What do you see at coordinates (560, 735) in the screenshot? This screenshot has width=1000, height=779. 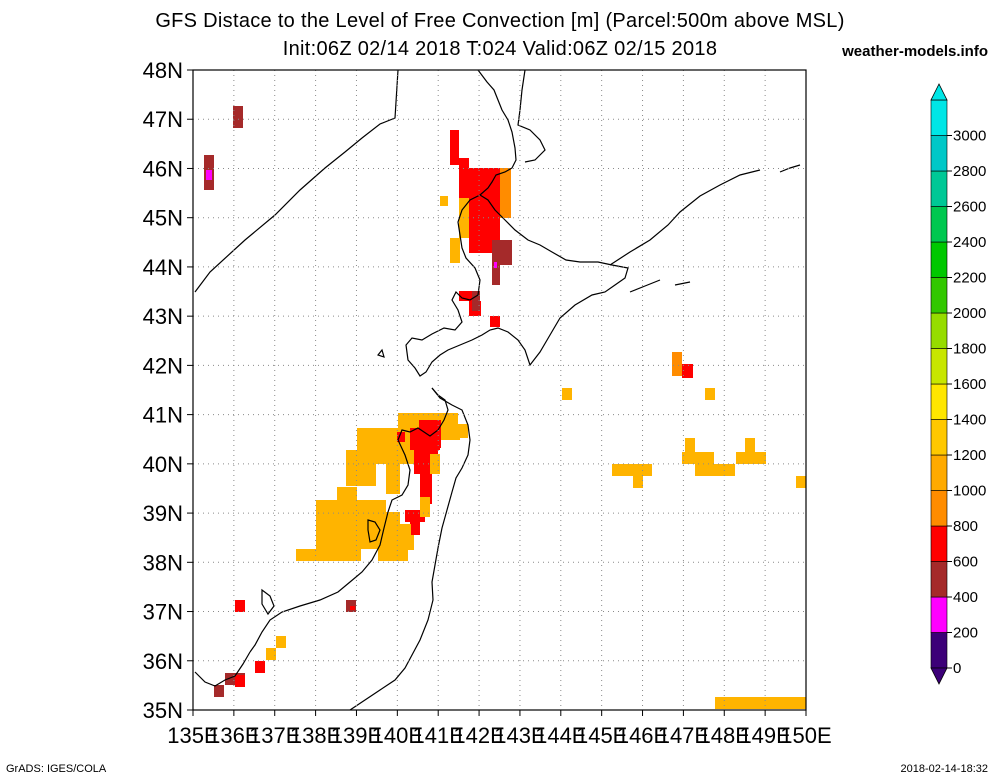 I see `lon-tick-label: 144E` at bounding box center [560, 735].